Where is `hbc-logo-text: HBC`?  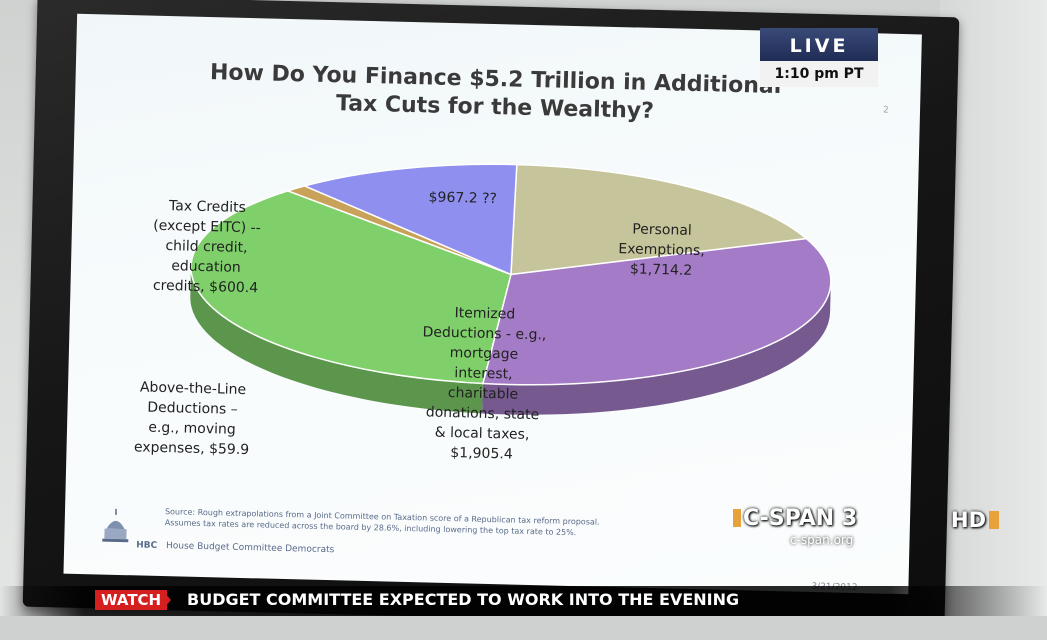
hbc-logo-text: HBC is located at coordinates (147, 545).